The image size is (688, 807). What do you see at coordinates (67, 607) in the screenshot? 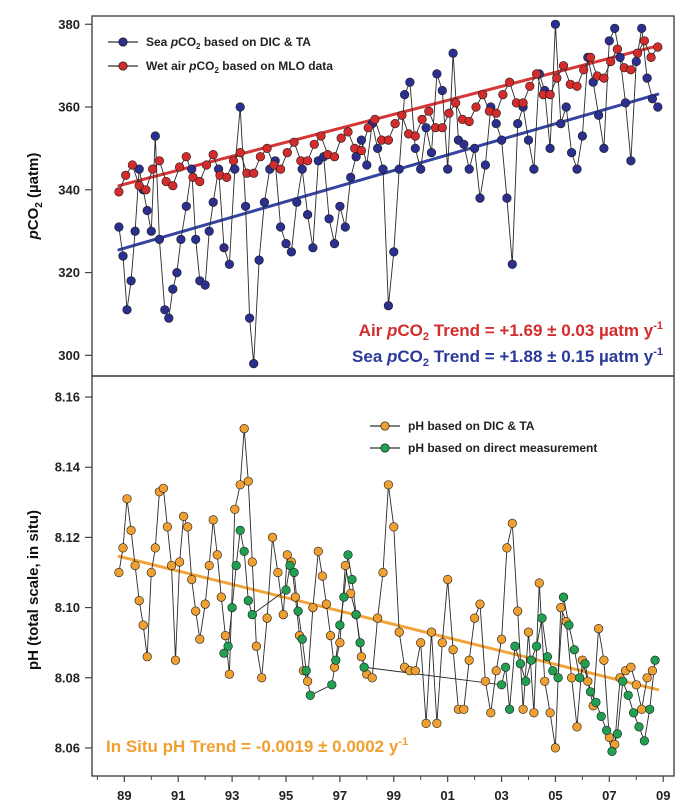
I see `ph-ytick-label: 8.10` at bounding box center [67, 607].